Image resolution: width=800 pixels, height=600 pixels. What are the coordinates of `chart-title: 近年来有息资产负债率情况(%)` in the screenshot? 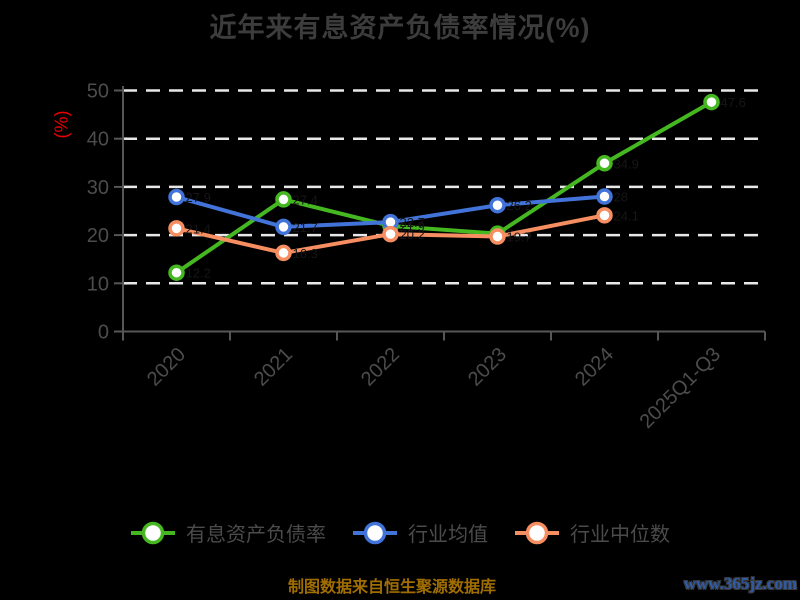 It's located at (400, 28).